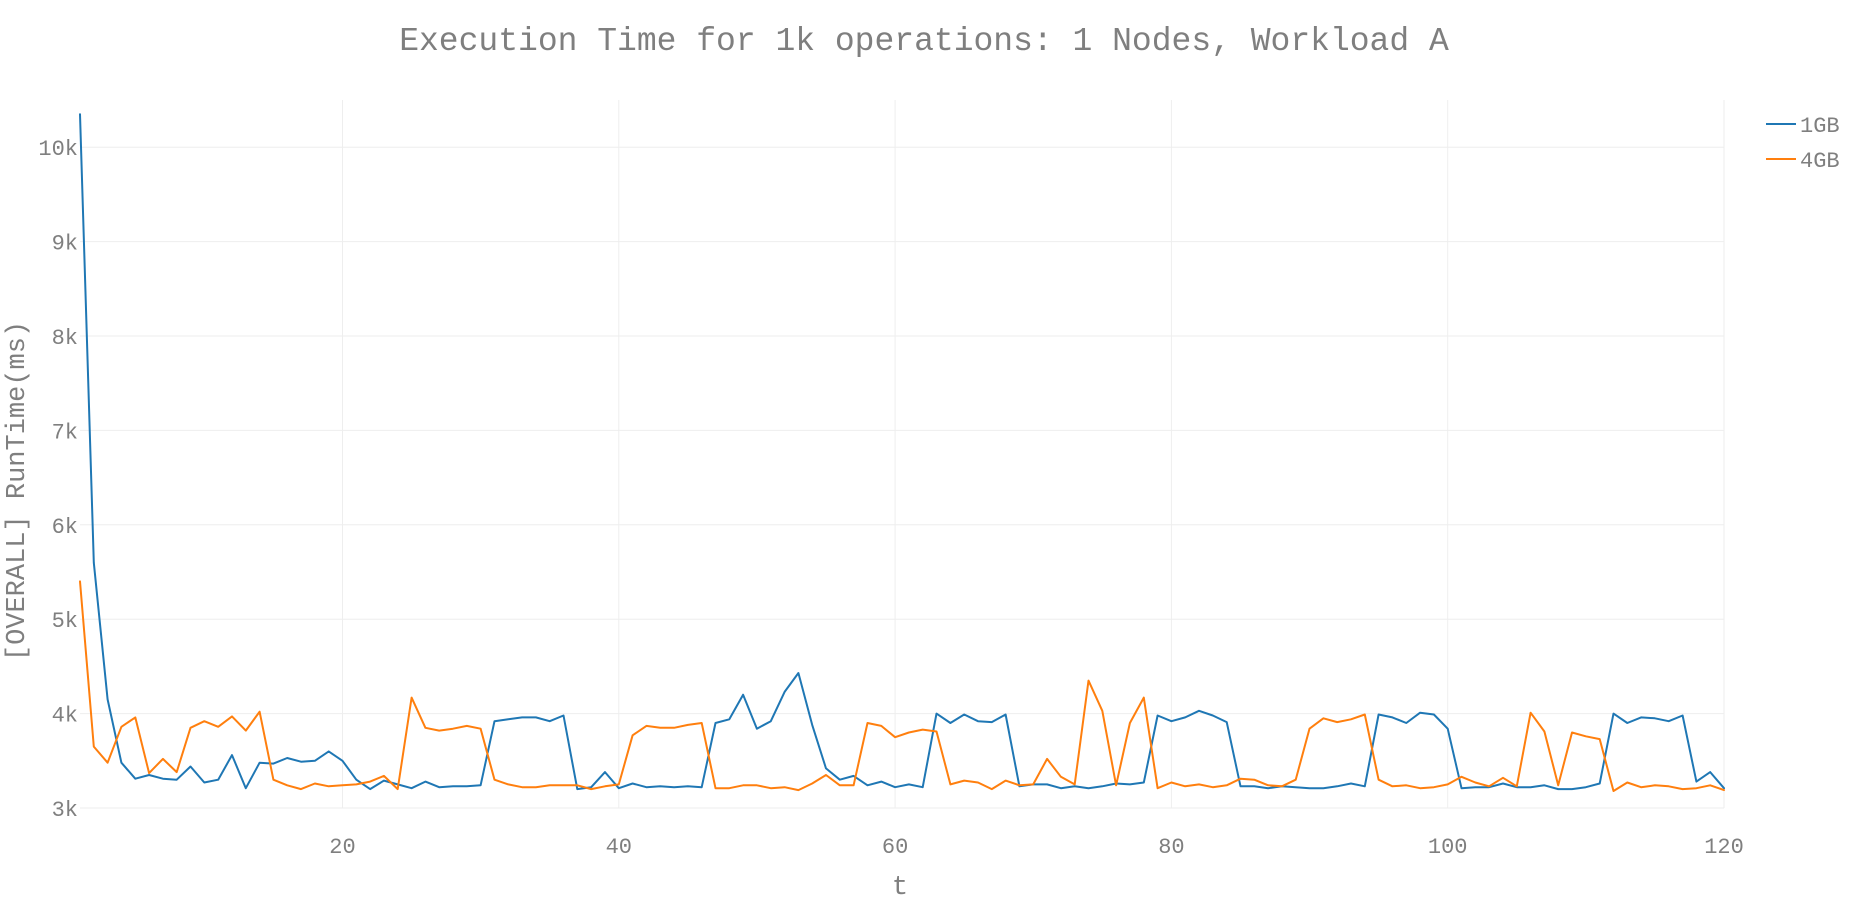 Image resolution: width=1849 pixels, height=901 pixels. Describe the element at coordinates (65, 621) in the screenshot. I see `y-tick-label: 5k` at that location.